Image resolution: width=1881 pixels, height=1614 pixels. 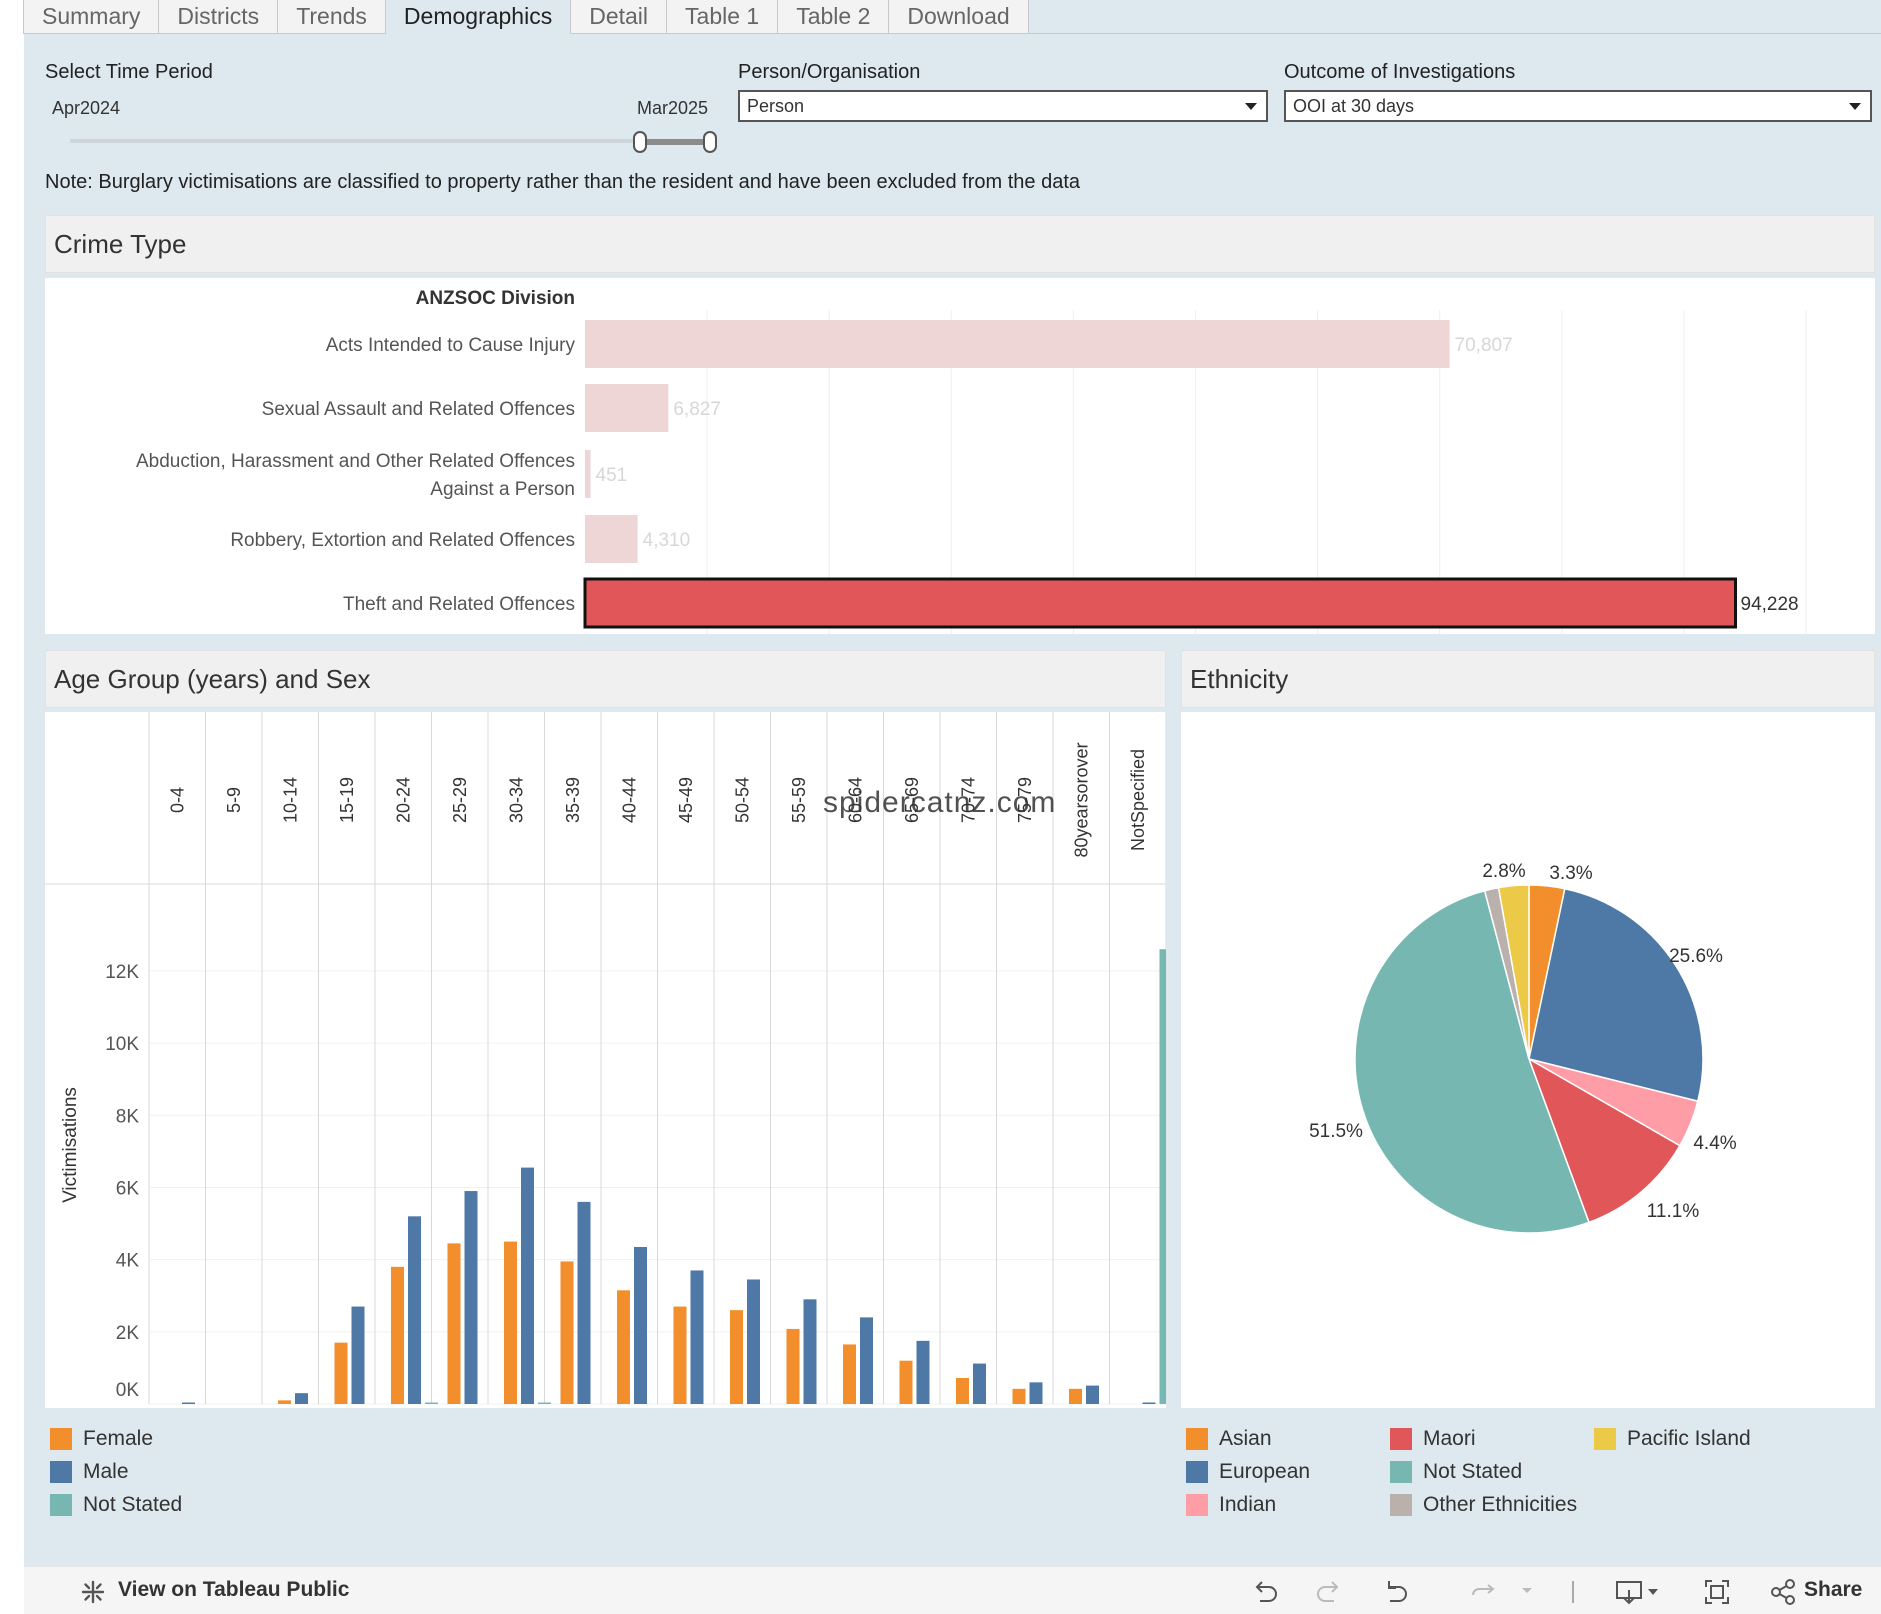 What do you see at coordinates (611, 539) in the screenshot?
I see `crime-bar-robbery-extortion-and-related-offences` at bounding box center [611, 539].